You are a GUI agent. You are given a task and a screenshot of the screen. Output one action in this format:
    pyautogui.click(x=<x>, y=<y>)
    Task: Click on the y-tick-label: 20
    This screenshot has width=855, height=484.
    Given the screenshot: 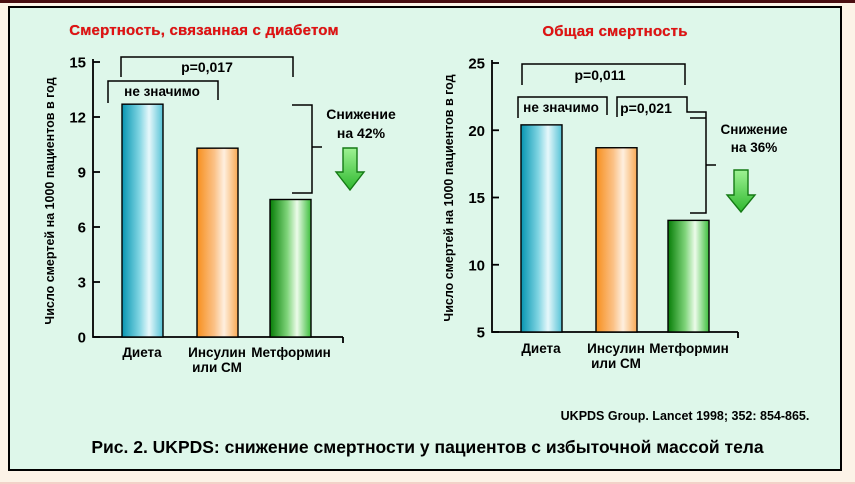 What is the action you would take?
    pyautogui.click(x=476, y=131)
    